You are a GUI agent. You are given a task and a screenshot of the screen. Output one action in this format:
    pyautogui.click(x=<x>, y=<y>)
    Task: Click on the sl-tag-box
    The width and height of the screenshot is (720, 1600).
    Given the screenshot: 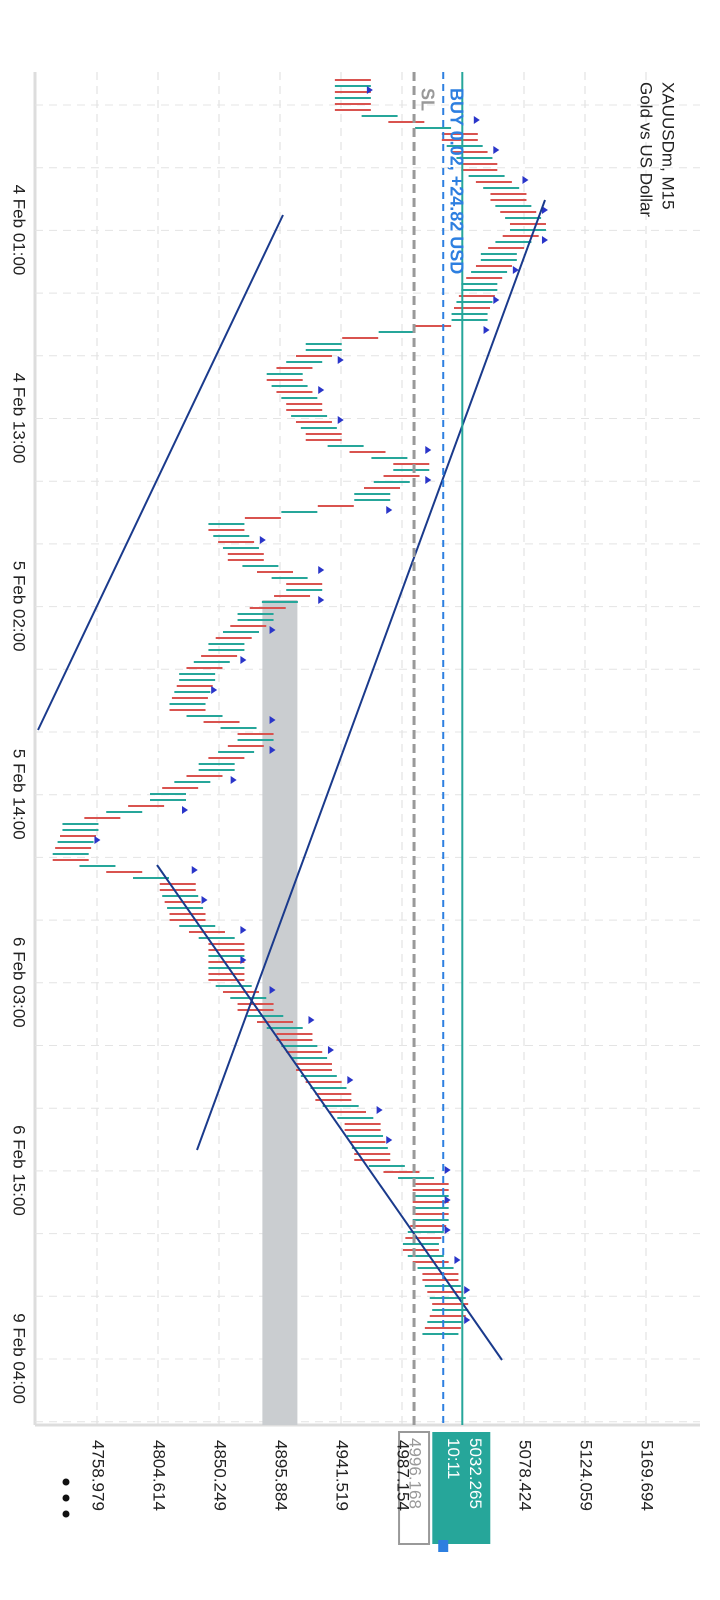 What is the action you would take?
    pyautogui.click(x=414, y=1488)
    